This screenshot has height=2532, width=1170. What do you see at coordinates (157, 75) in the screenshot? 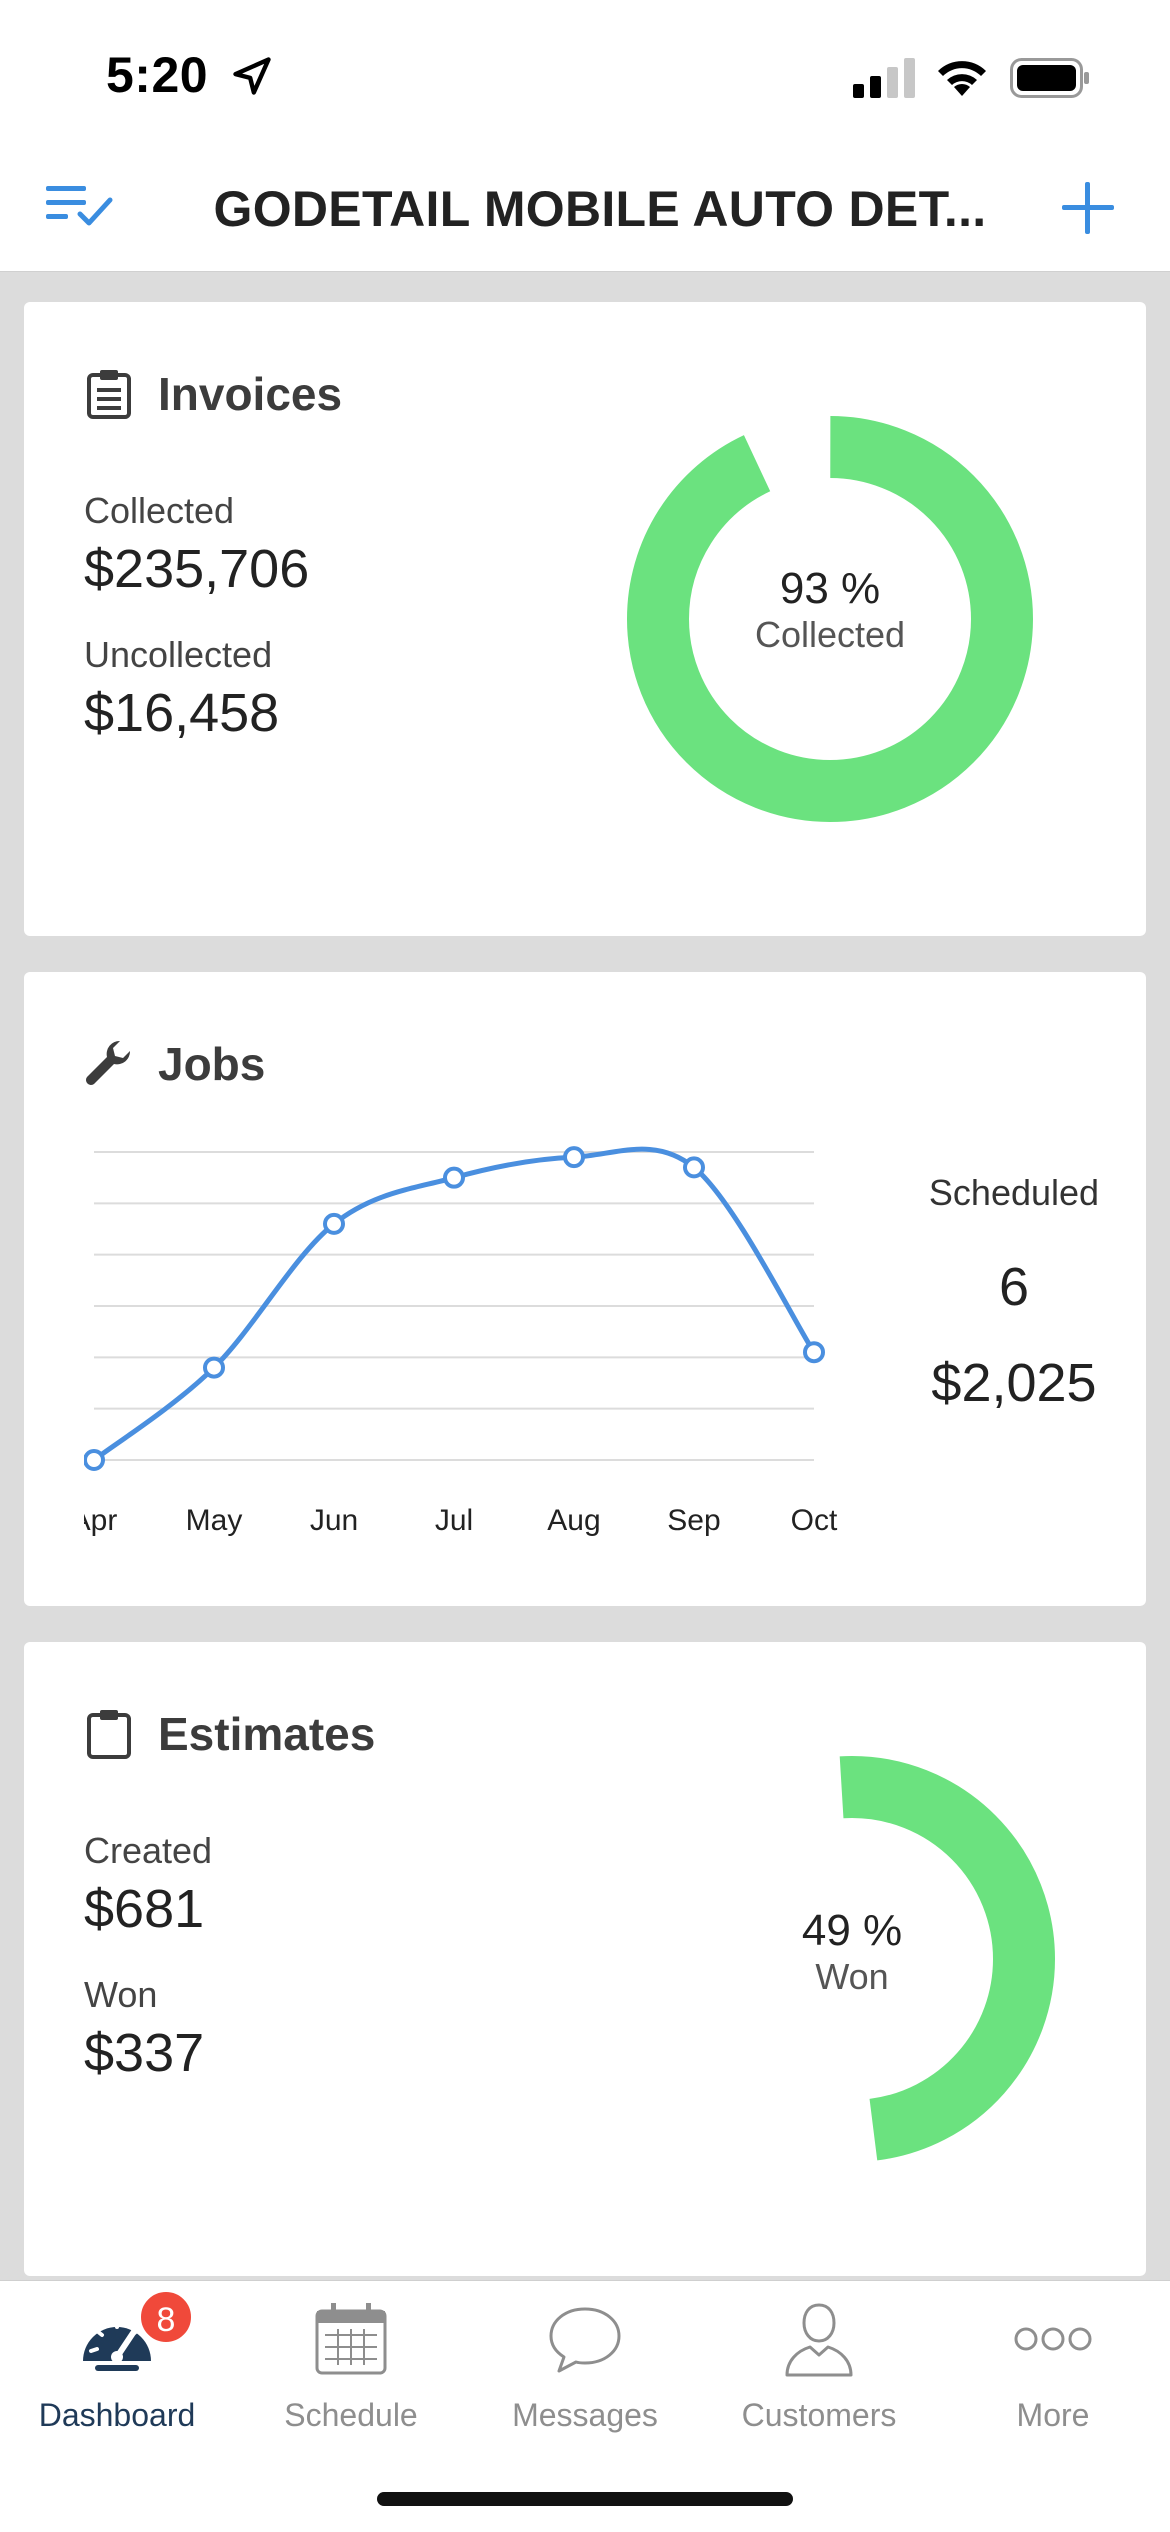
I see `status-time: 5:20` at bounding box center [157, 75].